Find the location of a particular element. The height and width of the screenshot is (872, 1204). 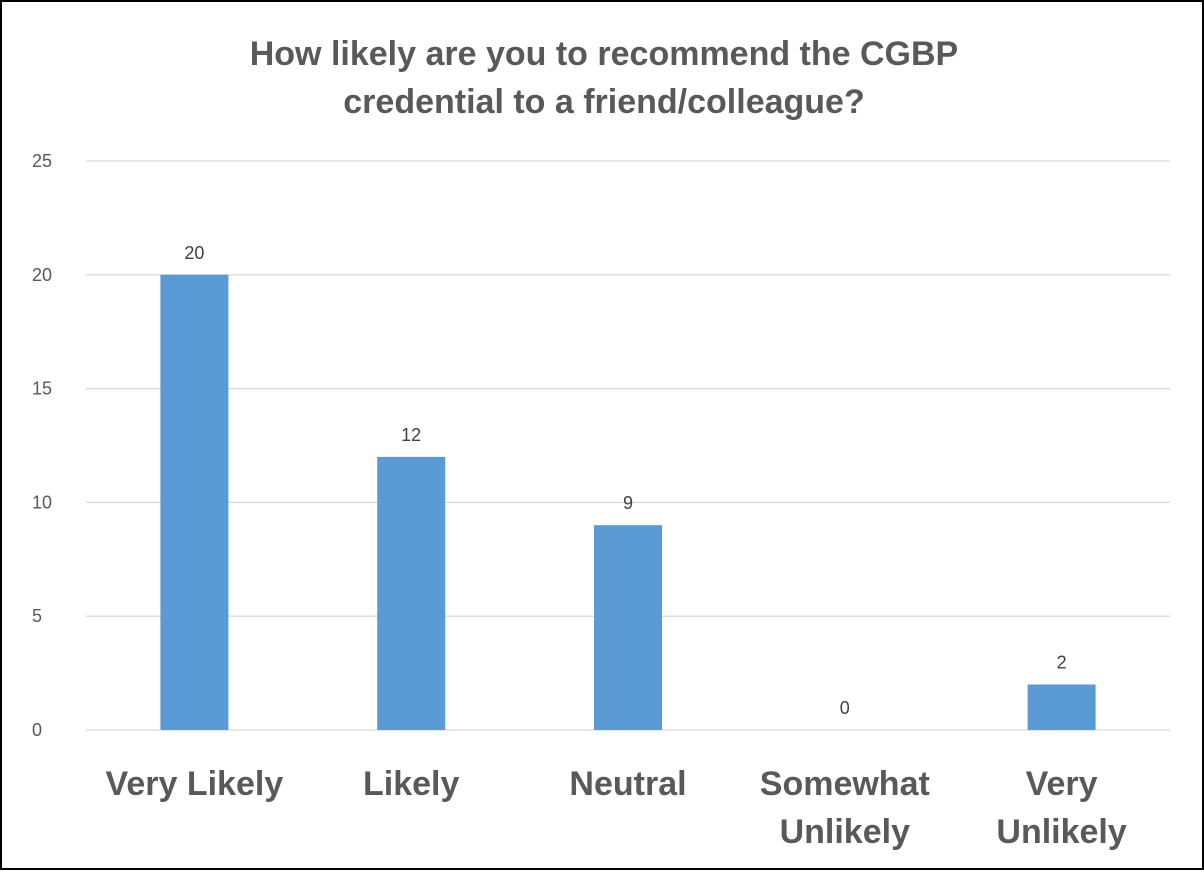

y-tick-label: 15 is located at coordinates (42, 389).